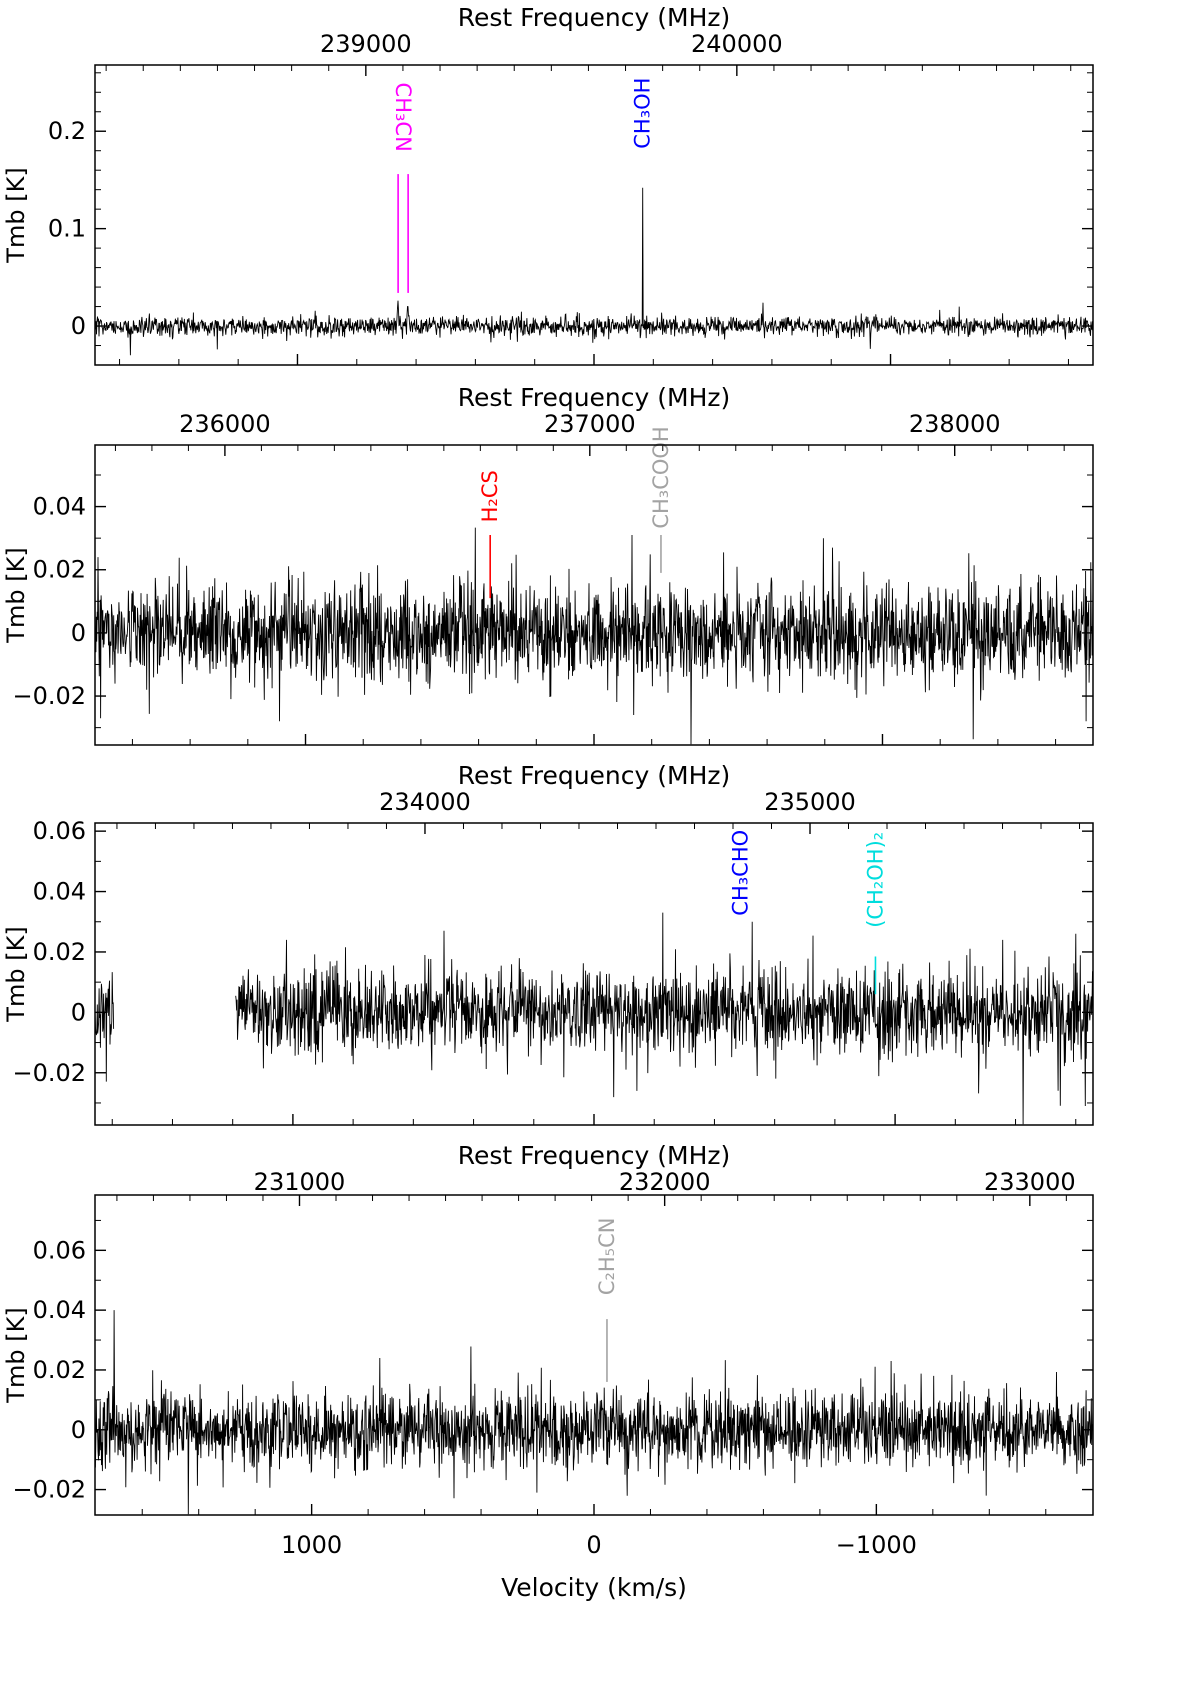  I want to click on freq-tick-label: 235000, so click(810, 802).